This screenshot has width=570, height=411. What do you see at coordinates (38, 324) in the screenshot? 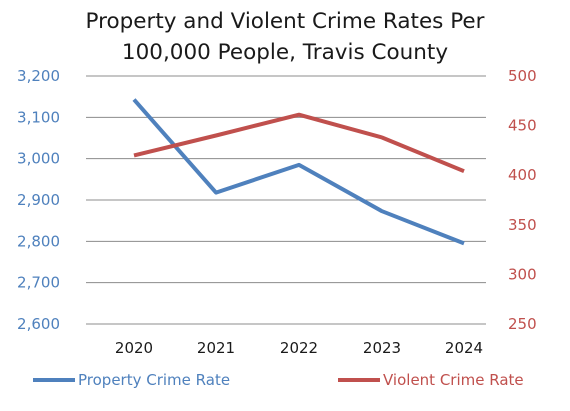
I see `left-axis-tick-label: 2,600` at bounding box center [38, 324].